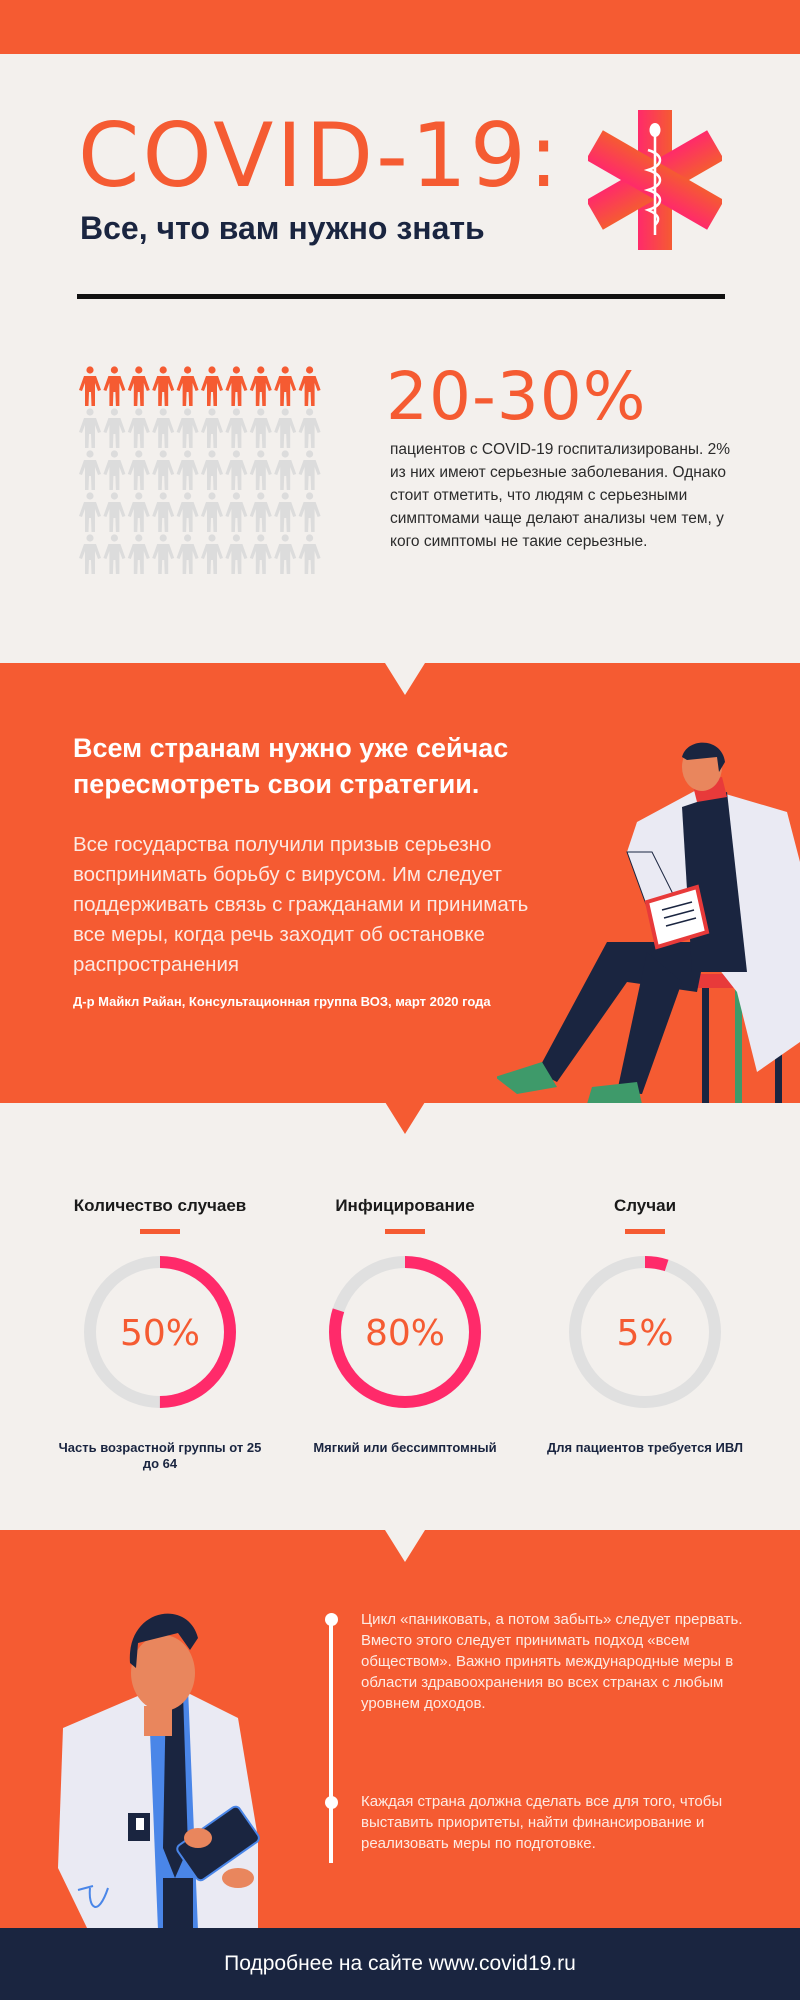  I want to click on stat-caption: Мягкий или бессимптомный, so click(405, 1447).